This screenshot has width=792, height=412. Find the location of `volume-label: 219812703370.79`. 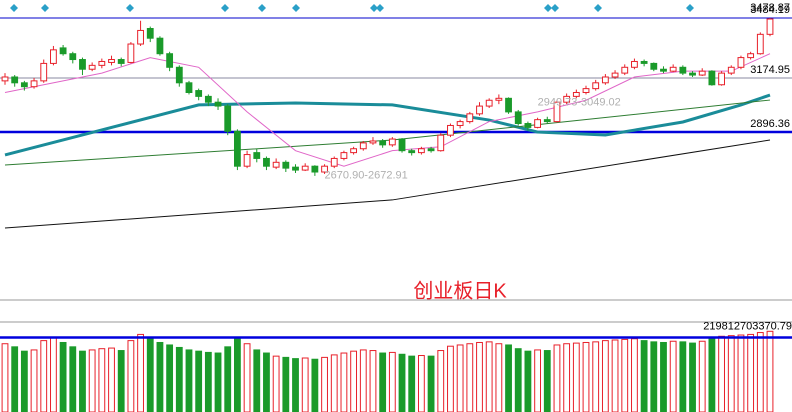

volume-label: 219812703370.79 is located at coordinates (747, 326).